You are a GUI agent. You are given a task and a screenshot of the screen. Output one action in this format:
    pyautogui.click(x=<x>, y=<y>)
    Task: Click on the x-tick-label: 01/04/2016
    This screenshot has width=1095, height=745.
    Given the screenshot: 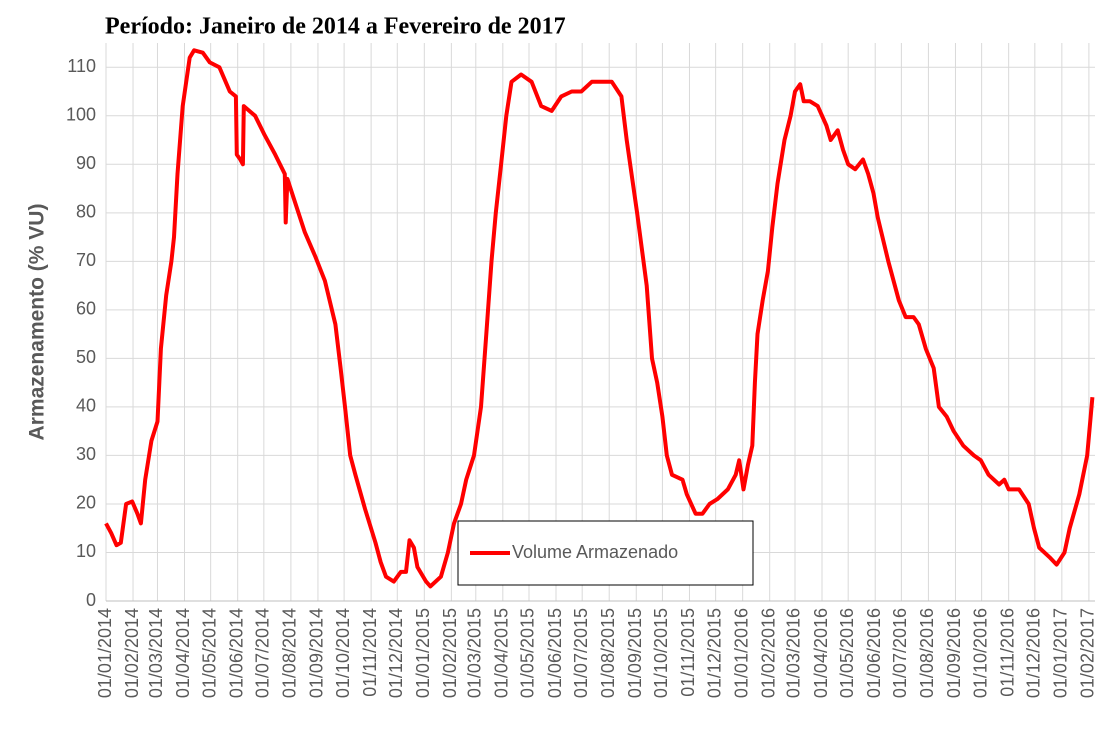 What is the action you would take?
    pyautogui.click(x=821, y=653)
    